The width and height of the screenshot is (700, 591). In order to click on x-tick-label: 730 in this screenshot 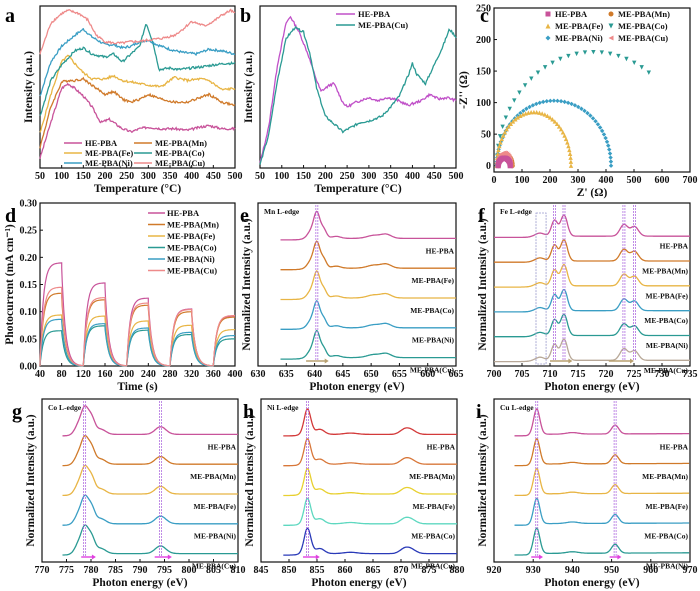, I will do `click(662, 374)`.